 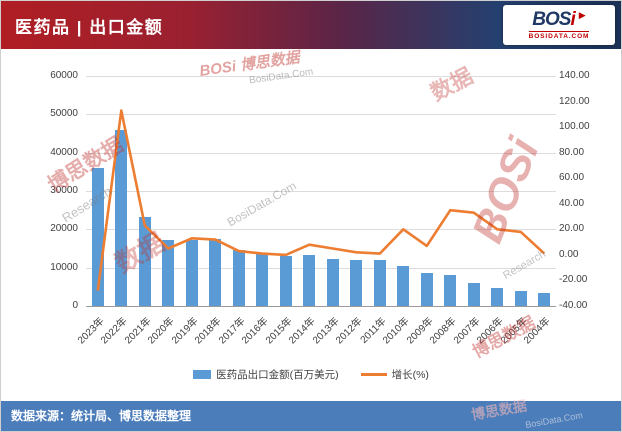 I want to click on left-axis-tick: 10000, so click(x=64, y=267).